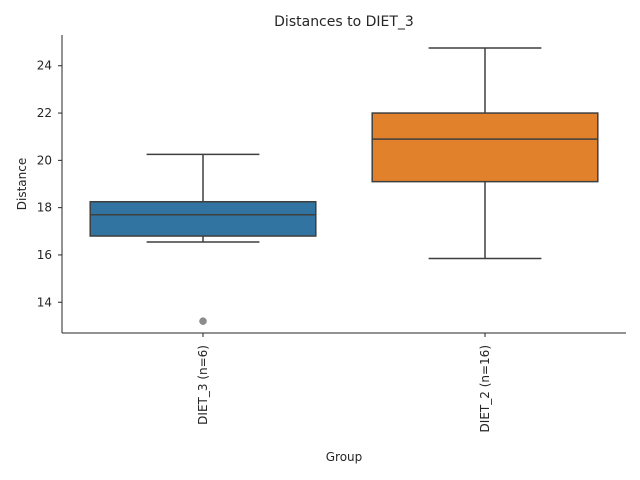 The image size is (640, 480). I want to click on y-axis-label: Distance, so click(22, 184).